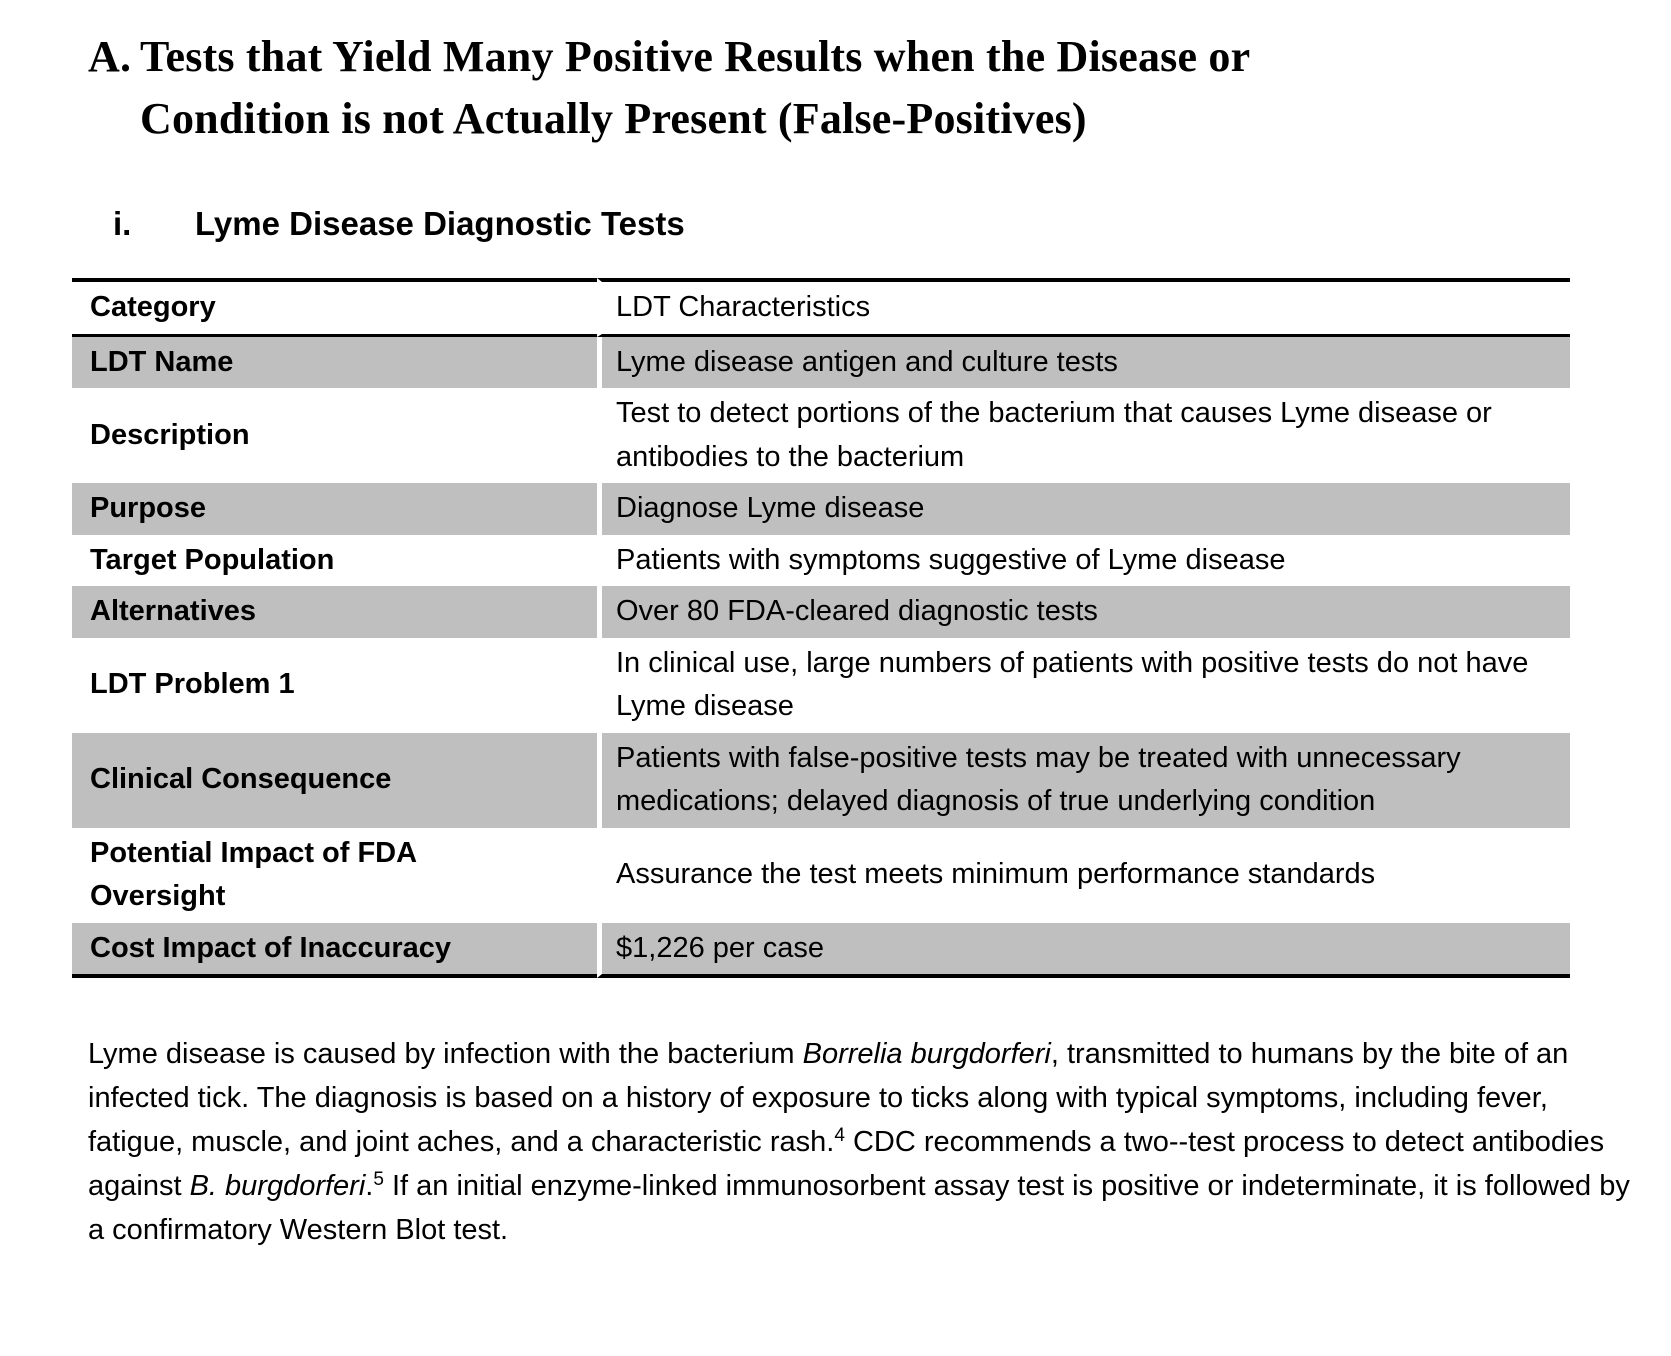 The width and height of the screenshot is (1671, 1356). I want to click on paragraph-segment-italic: B. burgdorferi, so click(277, 1186).